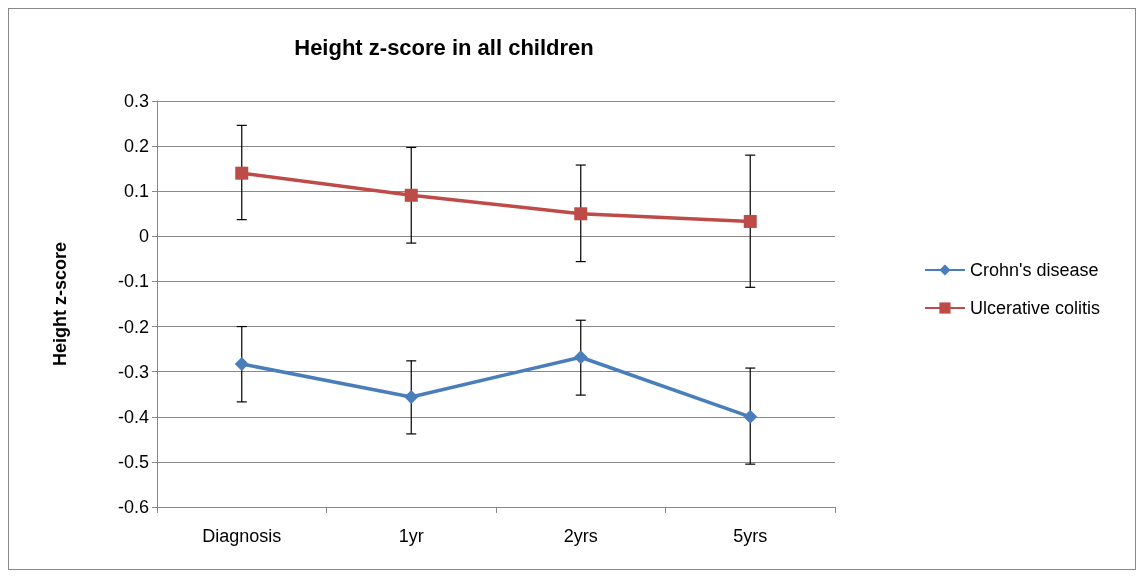 The width and height of the screenshot is (1144, 578). I want to click on y-axis-title: Height z-score, so click(60, 304).